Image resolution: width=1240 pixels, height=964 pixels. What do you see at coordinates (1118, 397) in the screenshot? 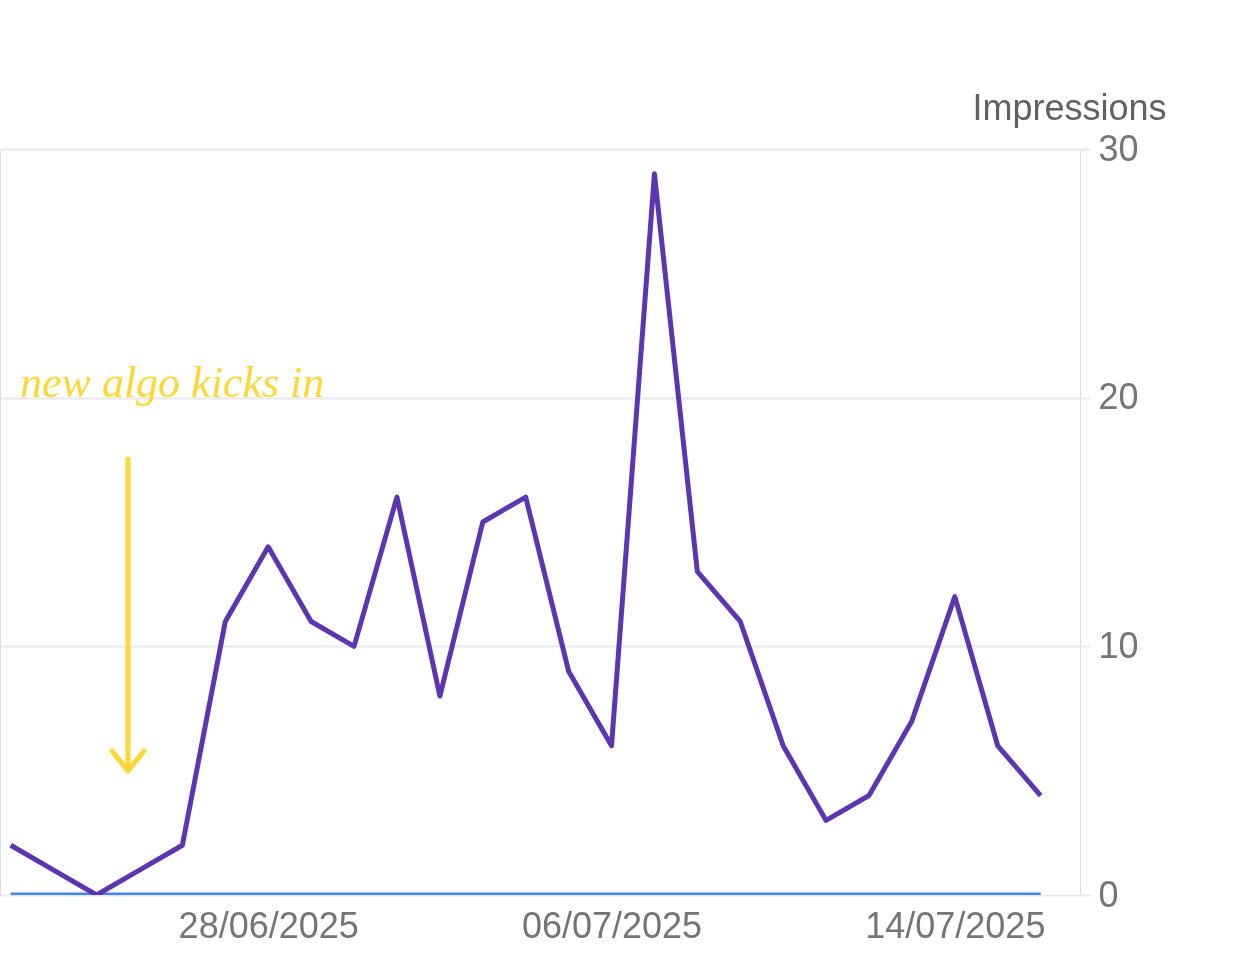
I see `y-tick-label: 20` at bounding box center [1118, 397].